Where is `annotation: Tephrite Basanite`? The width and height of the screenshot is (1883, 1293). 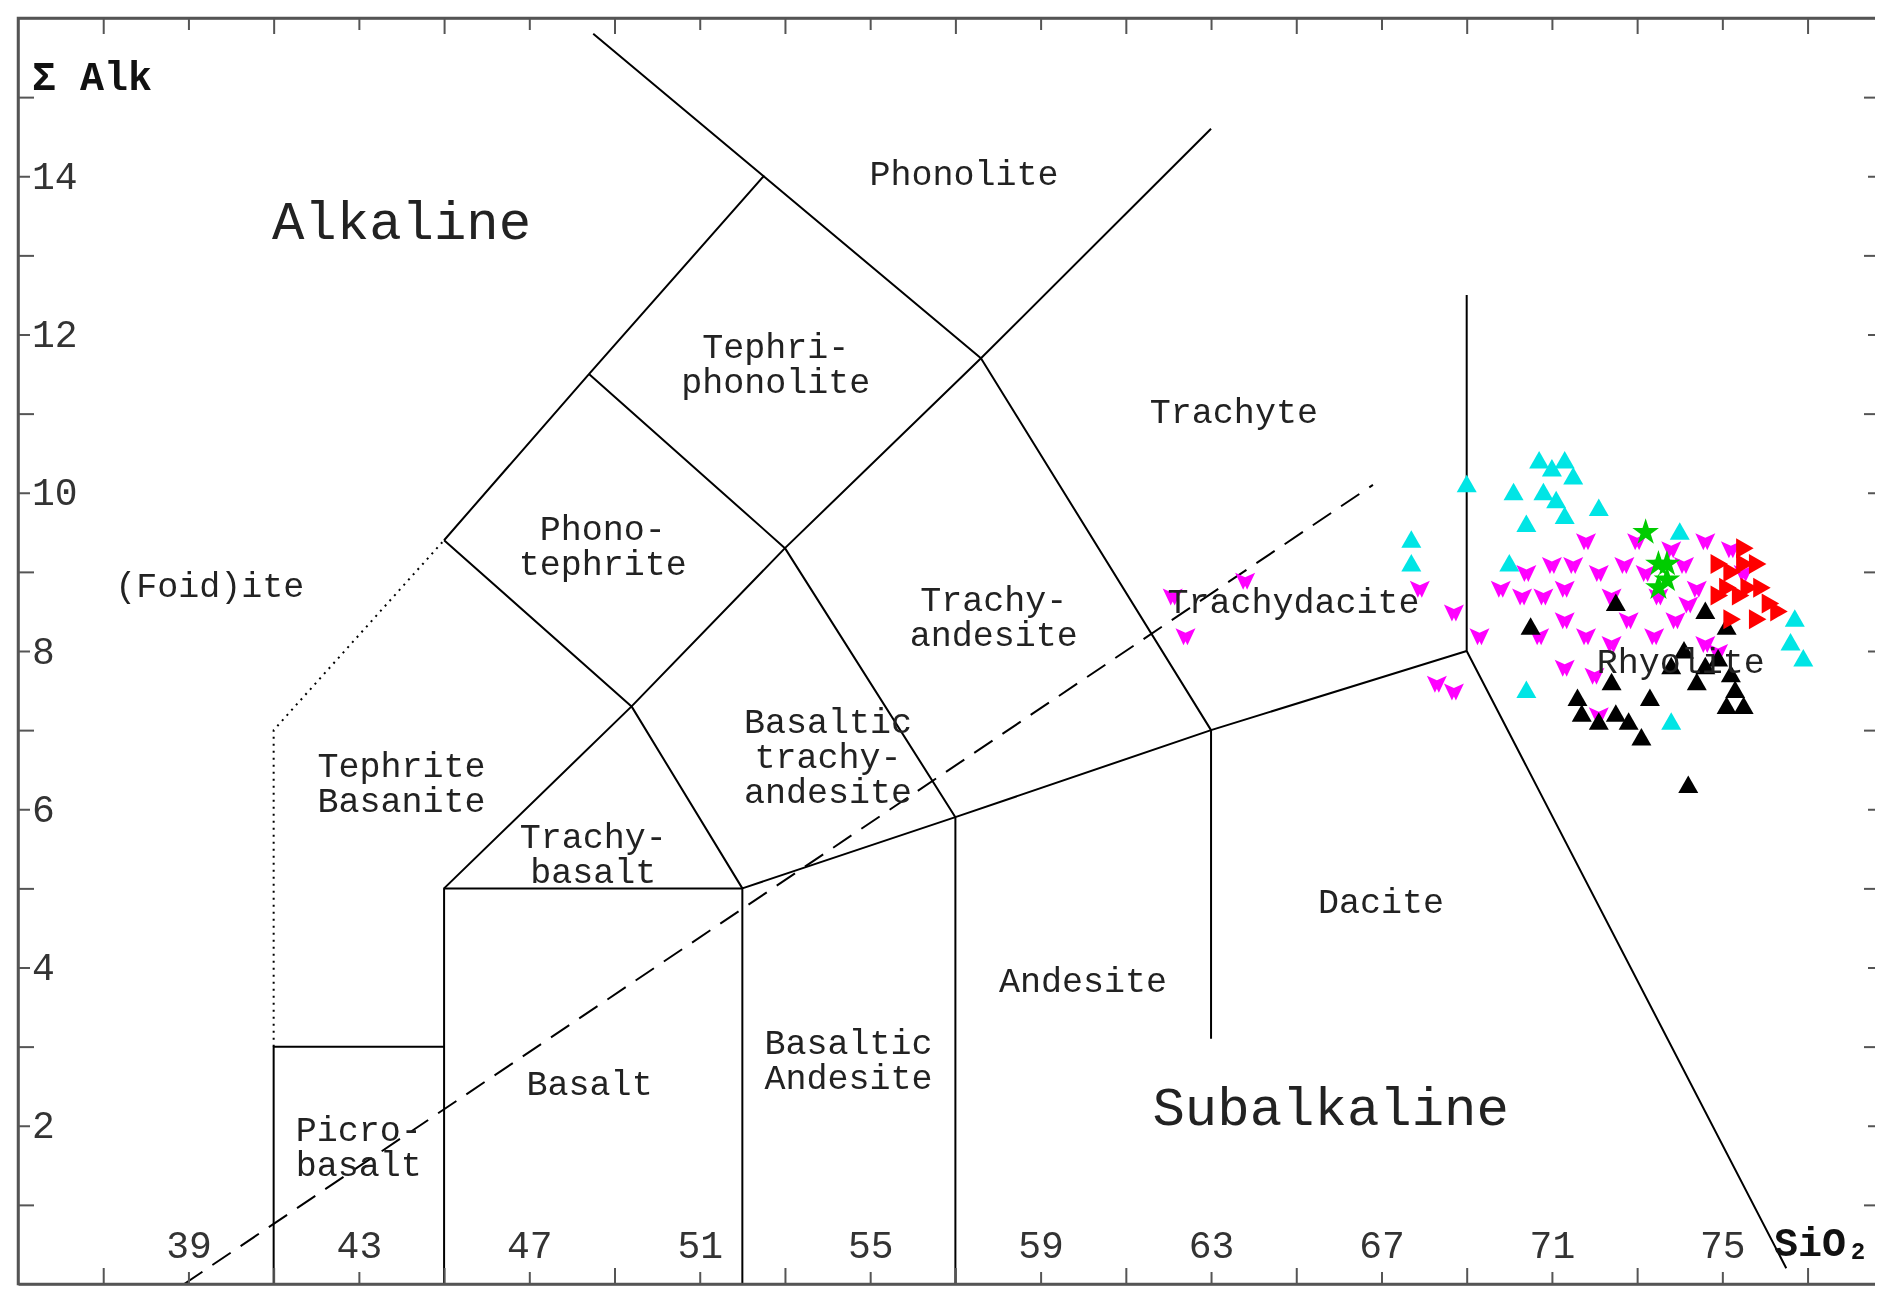
annotation: Tephrite Basanite is located at coordinates (401, 786).